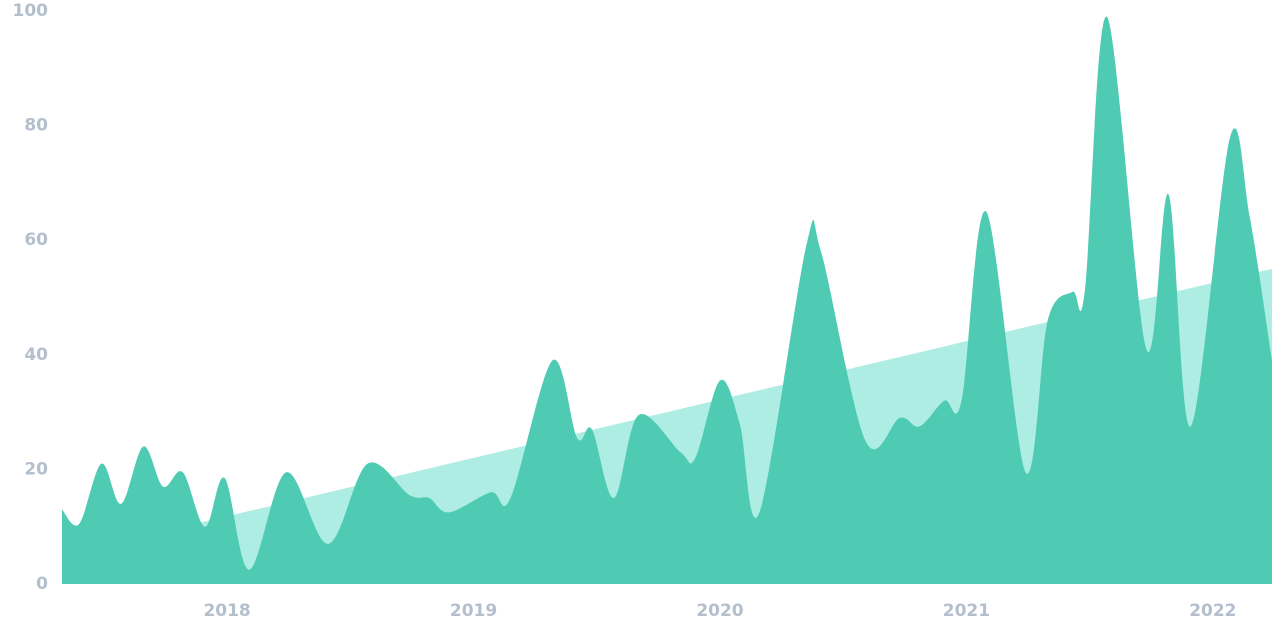  Describe the element at coordinates (226, 611) in the screenshot. I see `x-tick-label: 2018` at that location.